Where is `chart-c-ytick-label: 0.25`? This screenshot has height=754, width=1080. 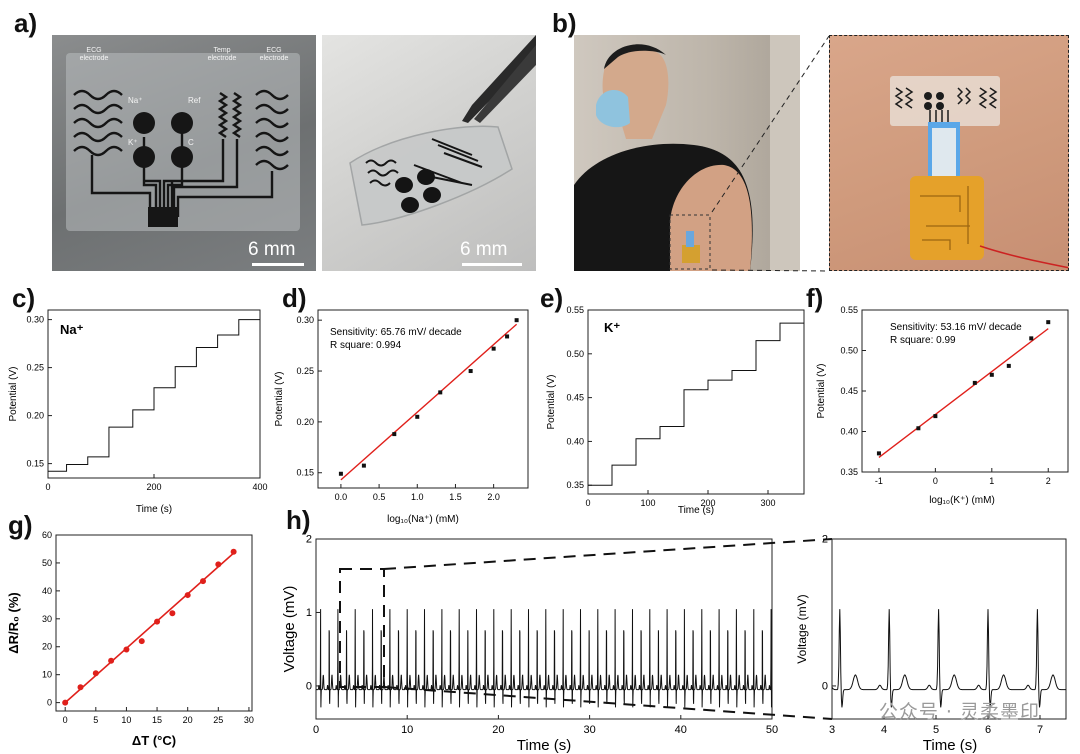
chart-c-ytick-label: 0.25 is located at coordinates (35, 368).